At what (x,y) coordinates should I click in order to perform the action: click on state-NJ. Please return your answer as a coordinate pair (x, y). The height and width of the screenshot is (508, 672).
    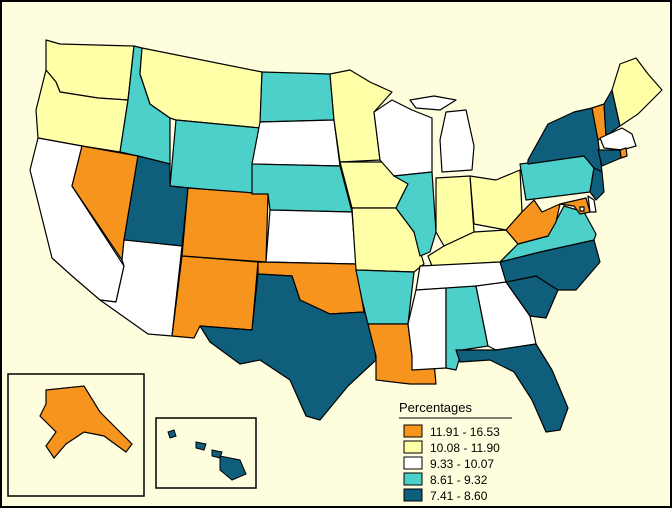
    Looking at the image, I should click on (597, 184).